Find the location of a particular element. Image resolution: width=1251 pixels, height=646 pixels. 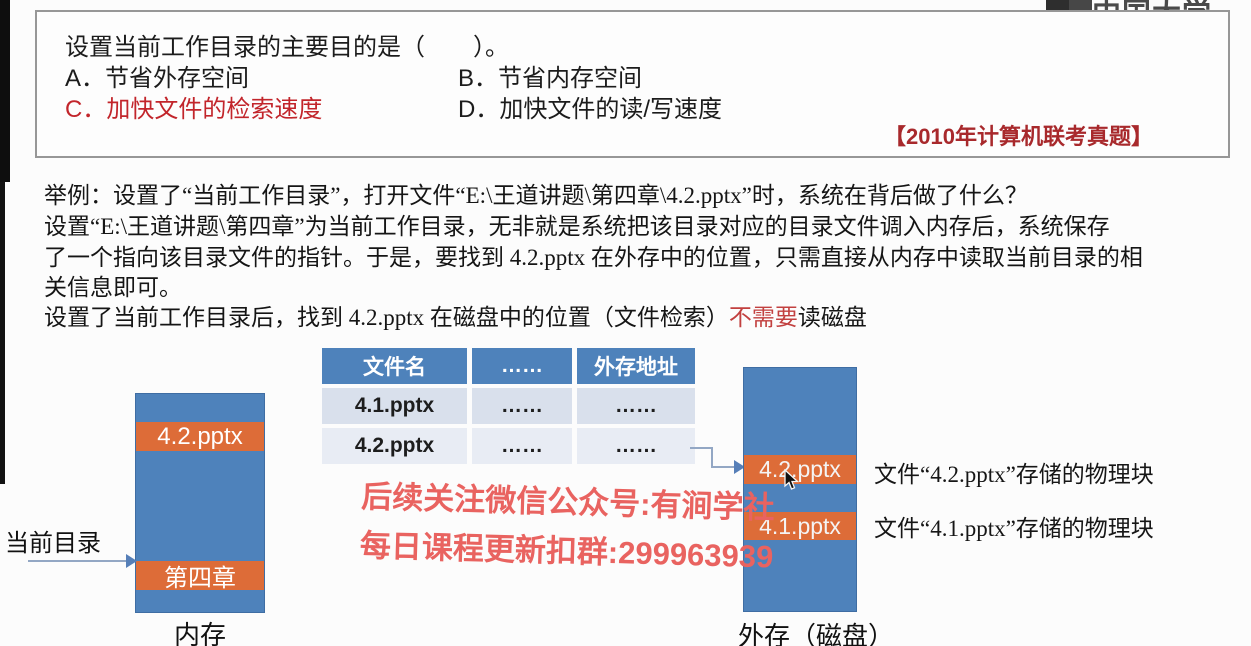

note-physical-block-4-1: 文件“4.1.pptx”存储的物理块 is located at coordinates (1014, 528).